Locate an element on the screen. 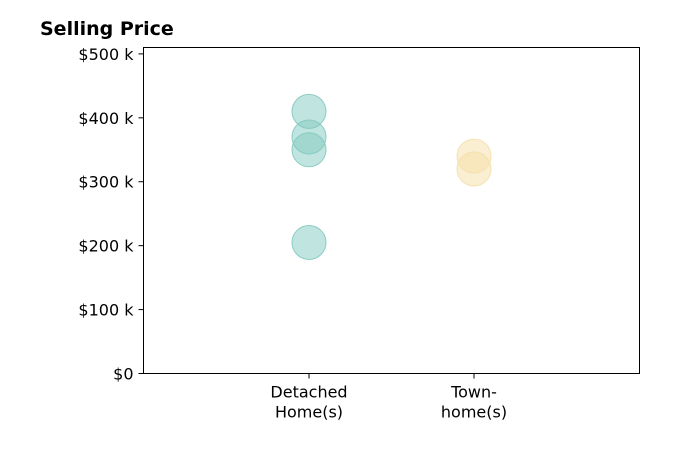 The image size is (679, 462). y-tick-label: $0 is located at coordinates (123, 374).